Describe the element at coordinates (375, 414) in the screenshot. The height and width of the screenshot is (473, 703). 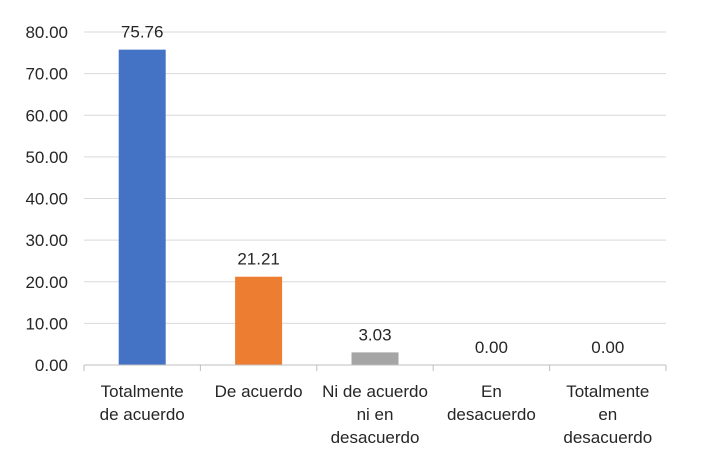
I see `x-category-label: Ni de acuerdo ni en desacuerdo` at that location.